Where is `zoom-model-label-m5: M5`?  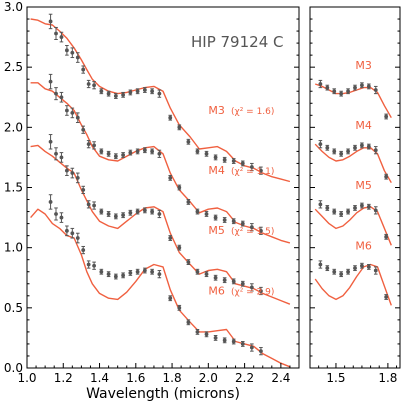 zoom-model-label-m5: M5 is located at coordinates (363, 185).